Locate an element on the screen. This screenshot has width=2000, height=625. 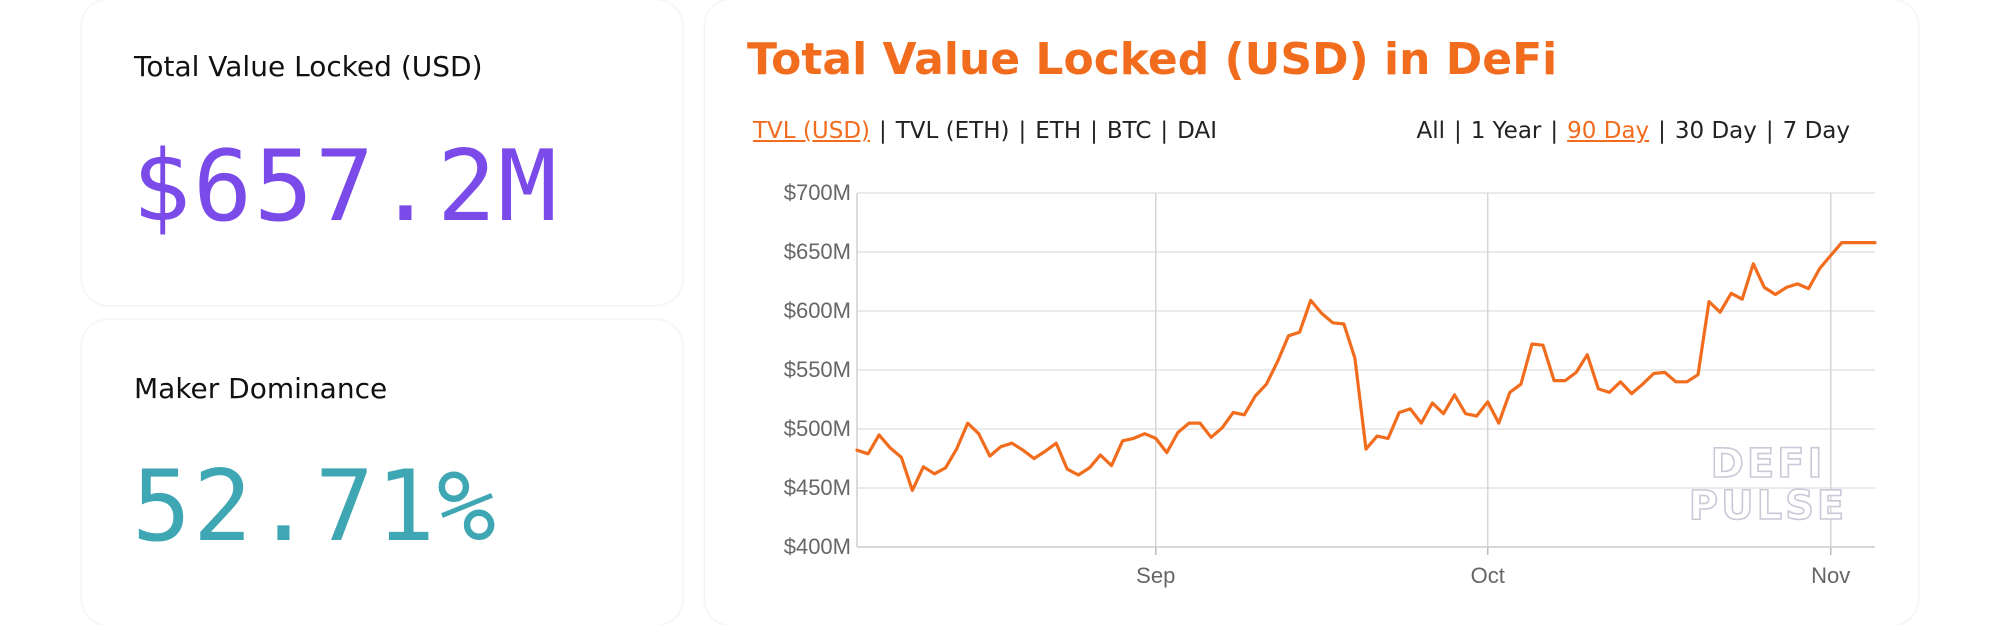
range-option-all: All is located at coordinates (1430, 131).